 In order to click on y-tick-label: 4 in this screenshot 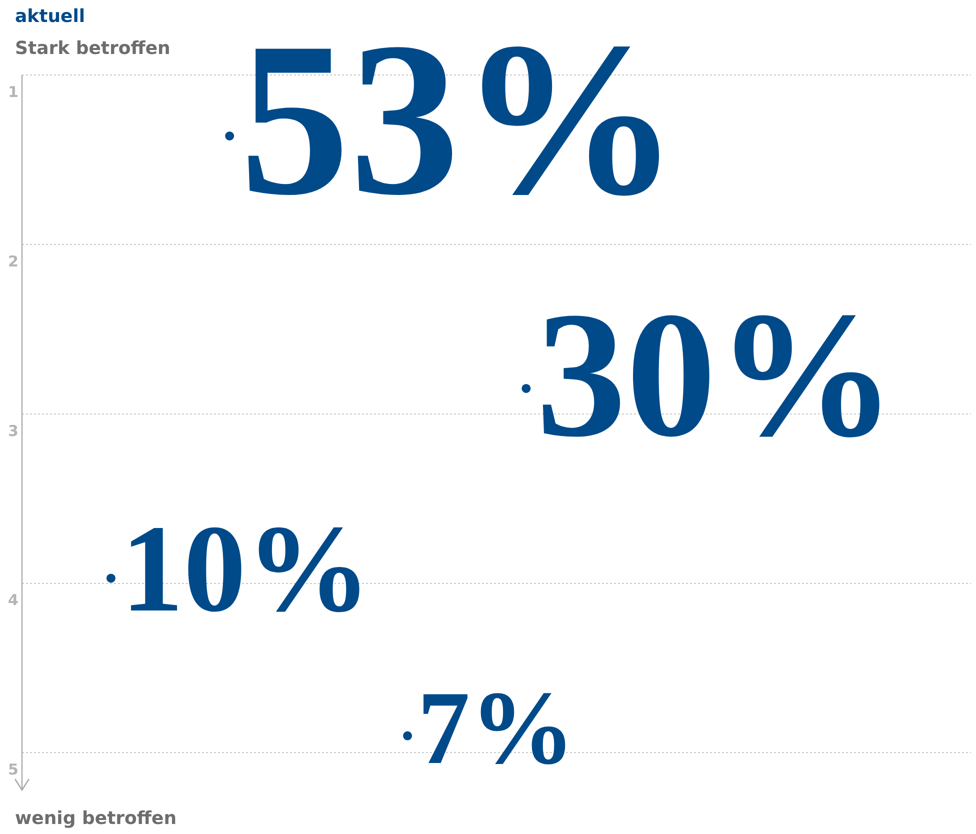, I will do `click(13, 600)`.